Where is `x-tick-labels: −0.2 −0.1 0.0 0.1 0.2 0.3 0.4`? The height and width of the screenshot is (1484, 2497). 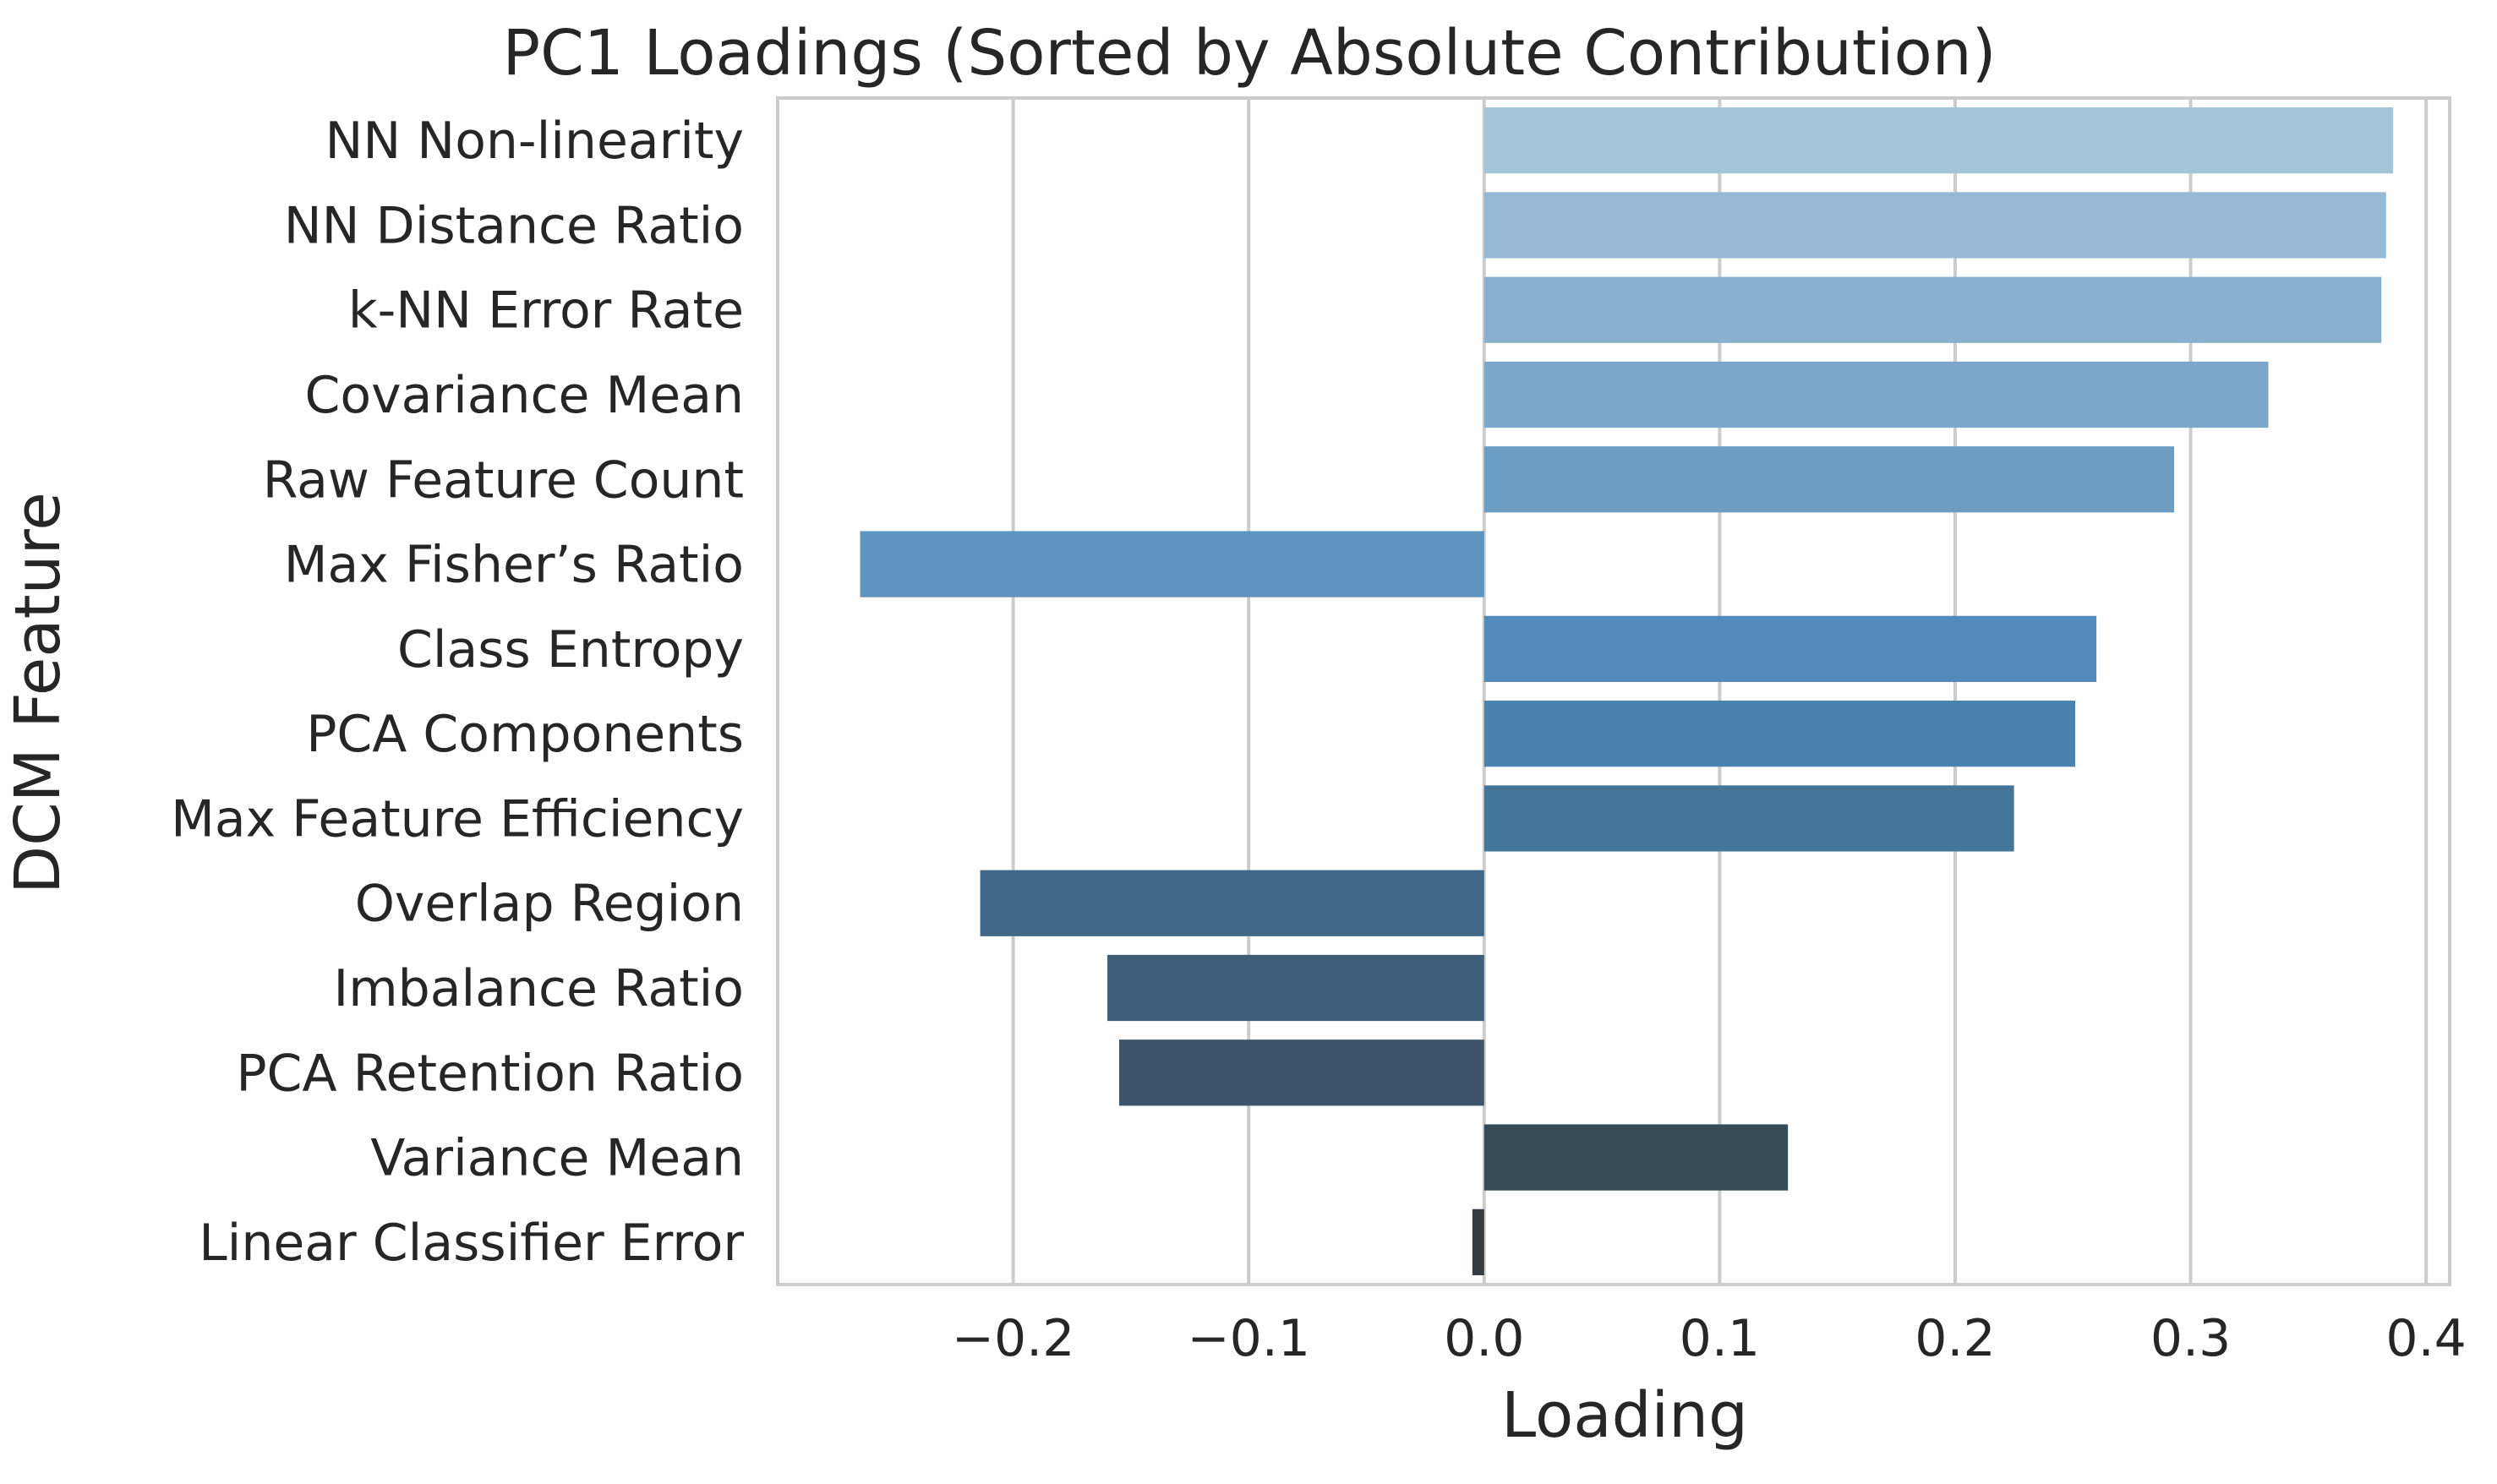 x-tick-labels: −0.2 −0.1 0.0 0.1 0.2 0.3 0.4 is located at coordinates (1710, 1338).